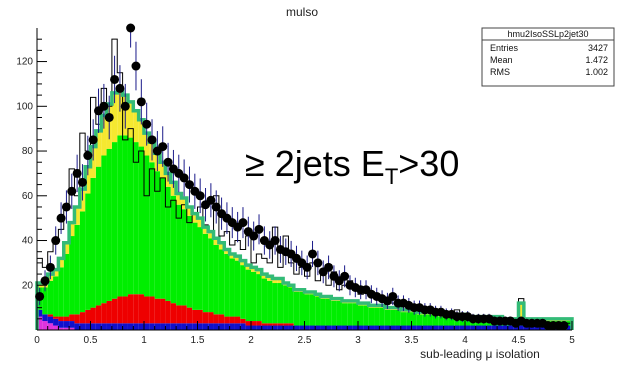 The width and height of the screenshot is (618, 373). I want to click on x-tick-label-0: 0, so click(37, 340).